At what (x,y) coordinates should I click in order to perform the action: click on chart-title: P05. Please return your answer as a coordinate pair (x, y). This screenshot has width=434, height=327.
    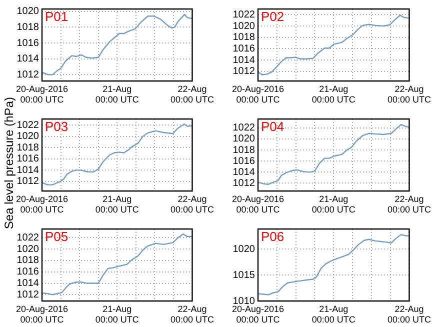
    Looking at the image, I should click on (56, 236).